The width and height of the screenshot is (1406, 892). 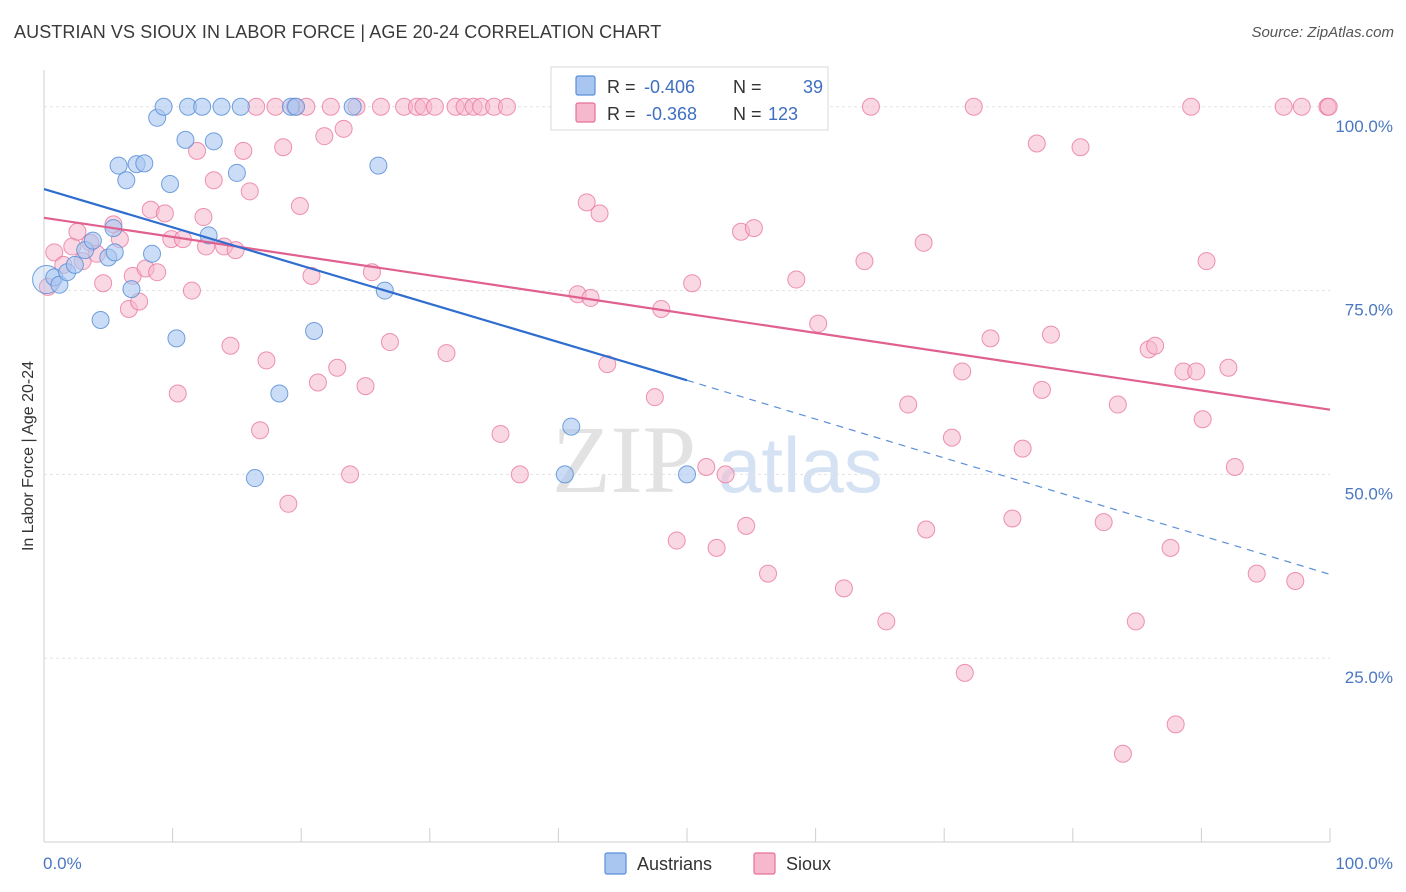 I want to click on correlation-legend: R = -0.406 N = 39 R = -0.368 N = 123, so click(x=689, y=98).